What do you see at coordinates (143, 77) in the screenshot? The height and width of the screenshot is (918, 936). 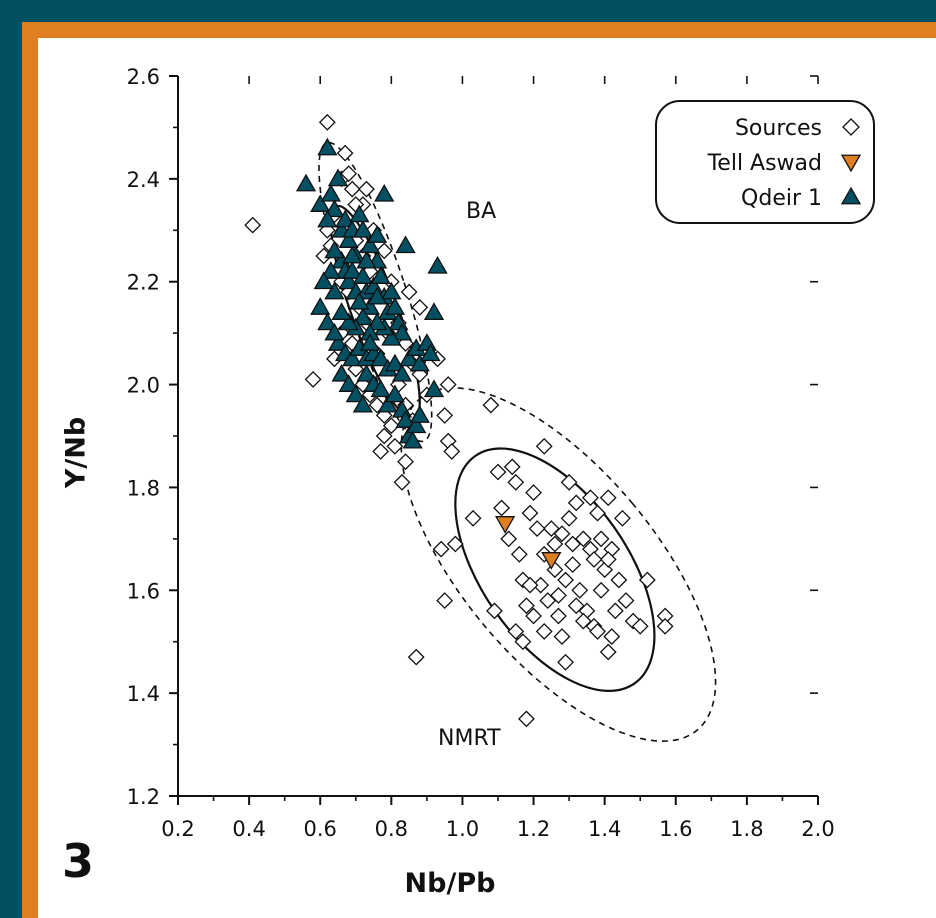 I see `y-tick-label: 2.6` at bounding box center [143, 77].